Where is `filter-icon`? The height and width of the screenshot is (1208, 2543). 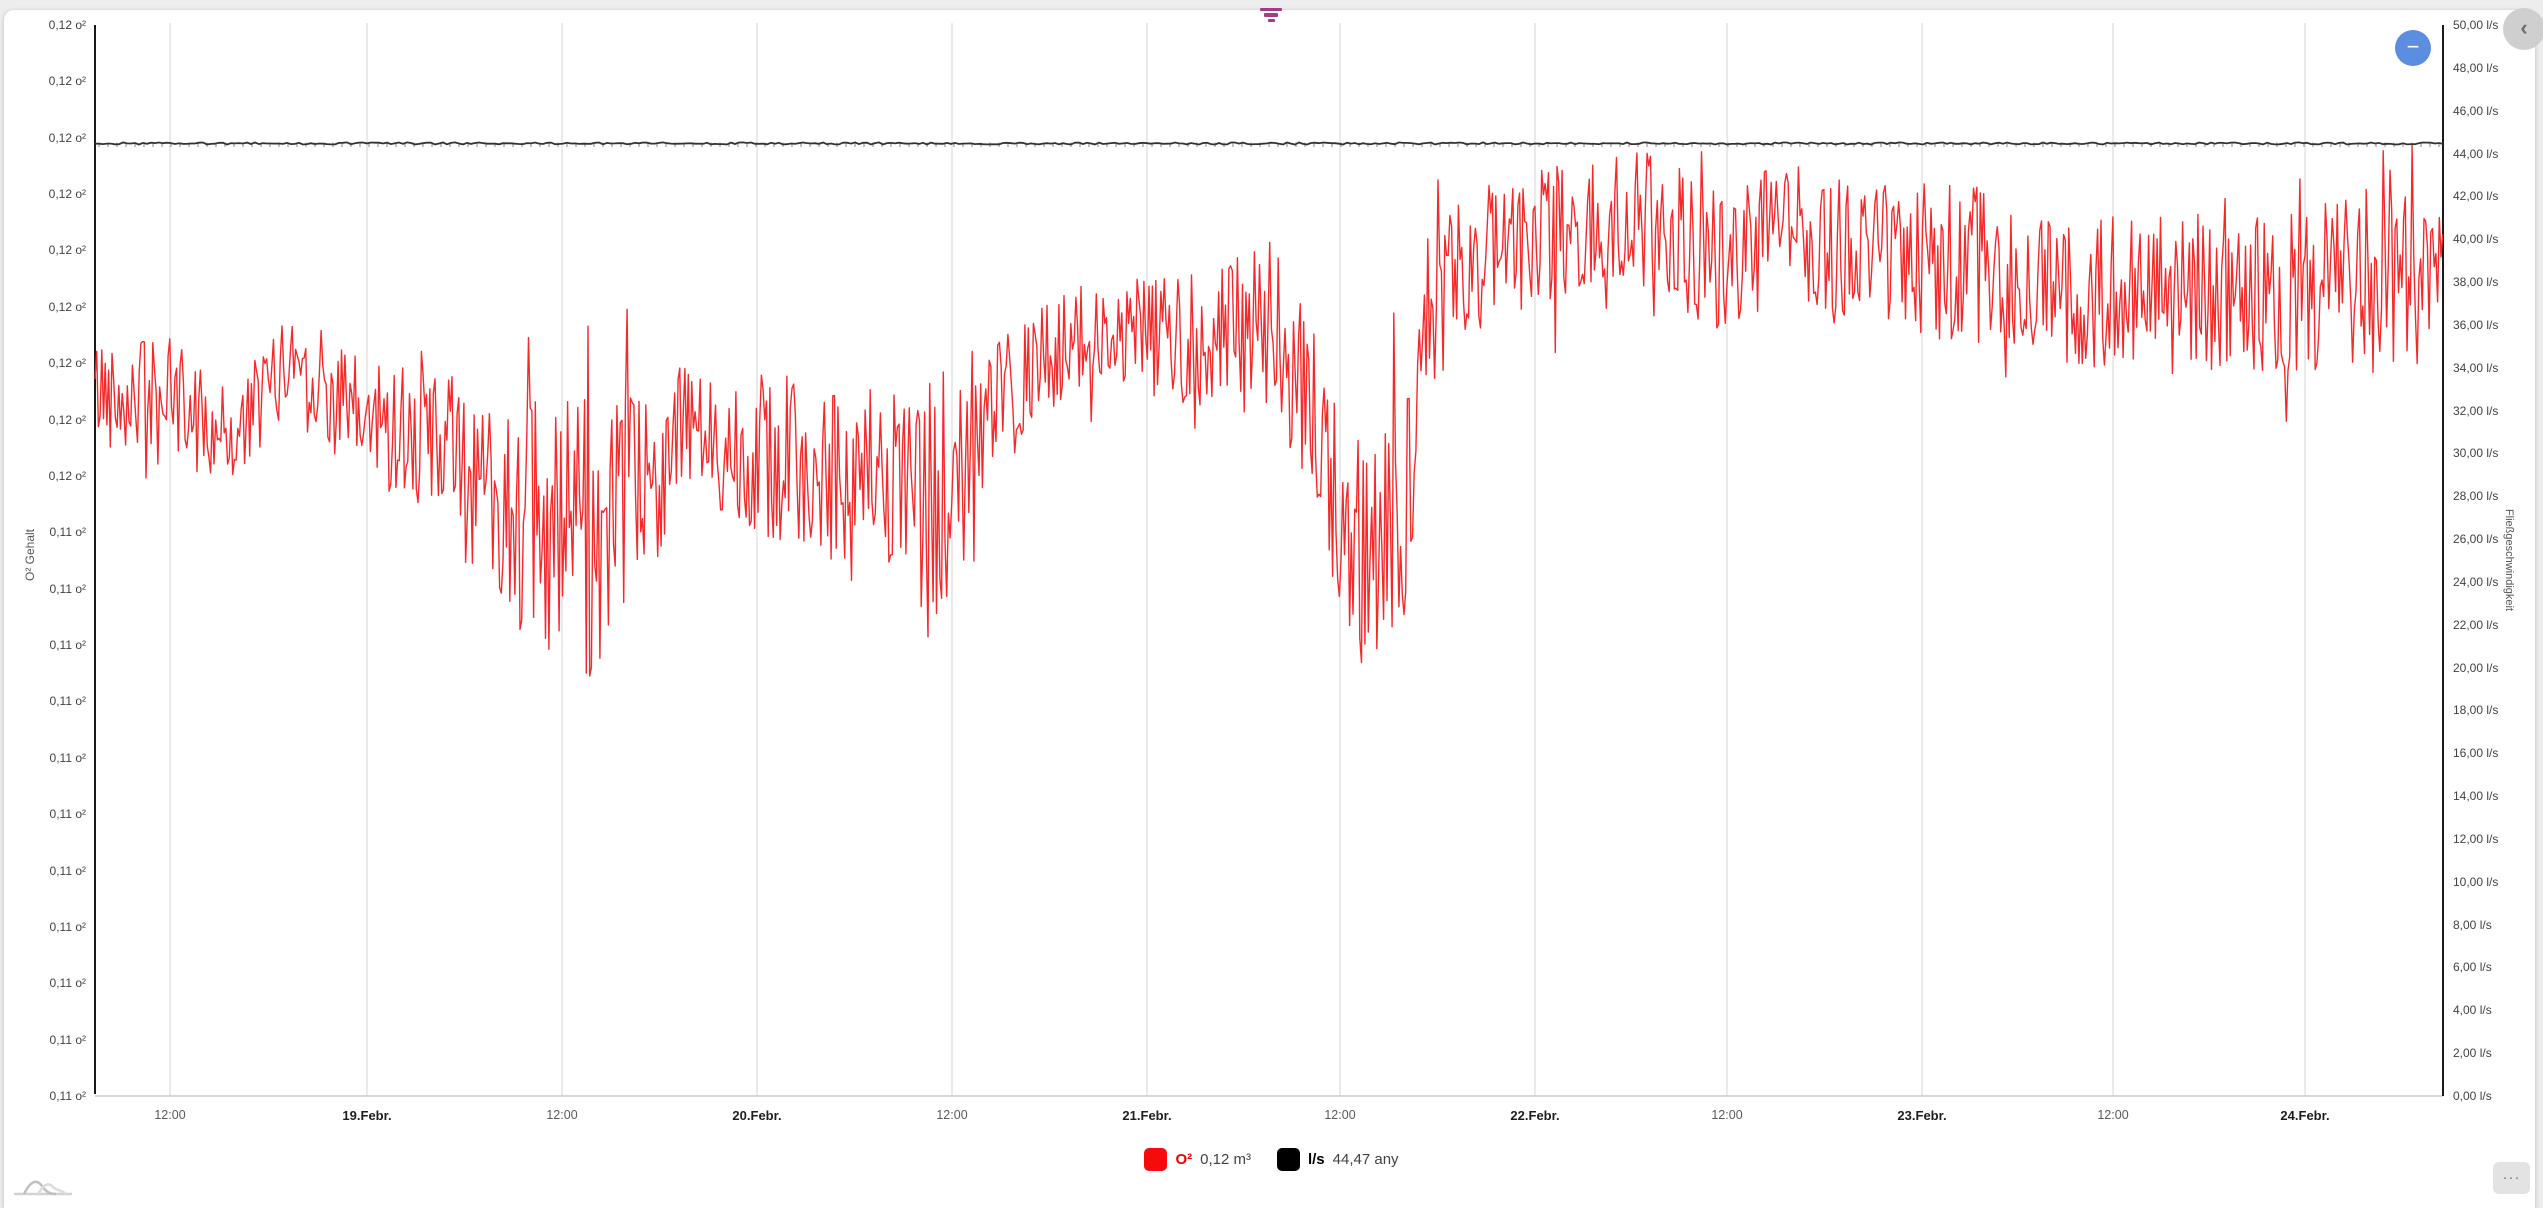
filter-icon is located at coordinates (1271, 16).